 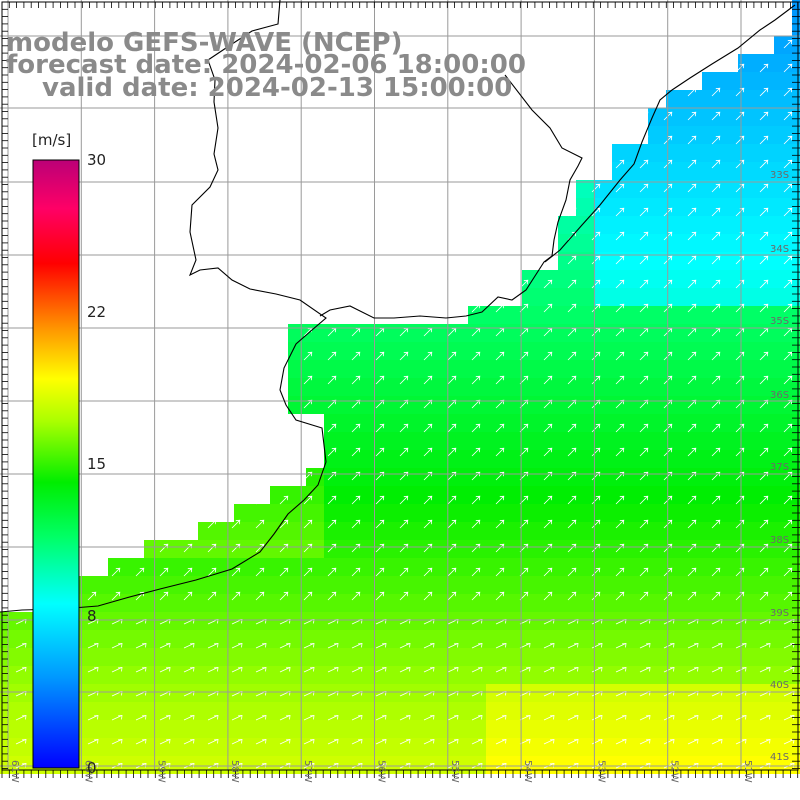 What do you see at coordinates (381, 771) in the screenshot?
I see `lon-label: 56W` at bounding box center [381, 771].